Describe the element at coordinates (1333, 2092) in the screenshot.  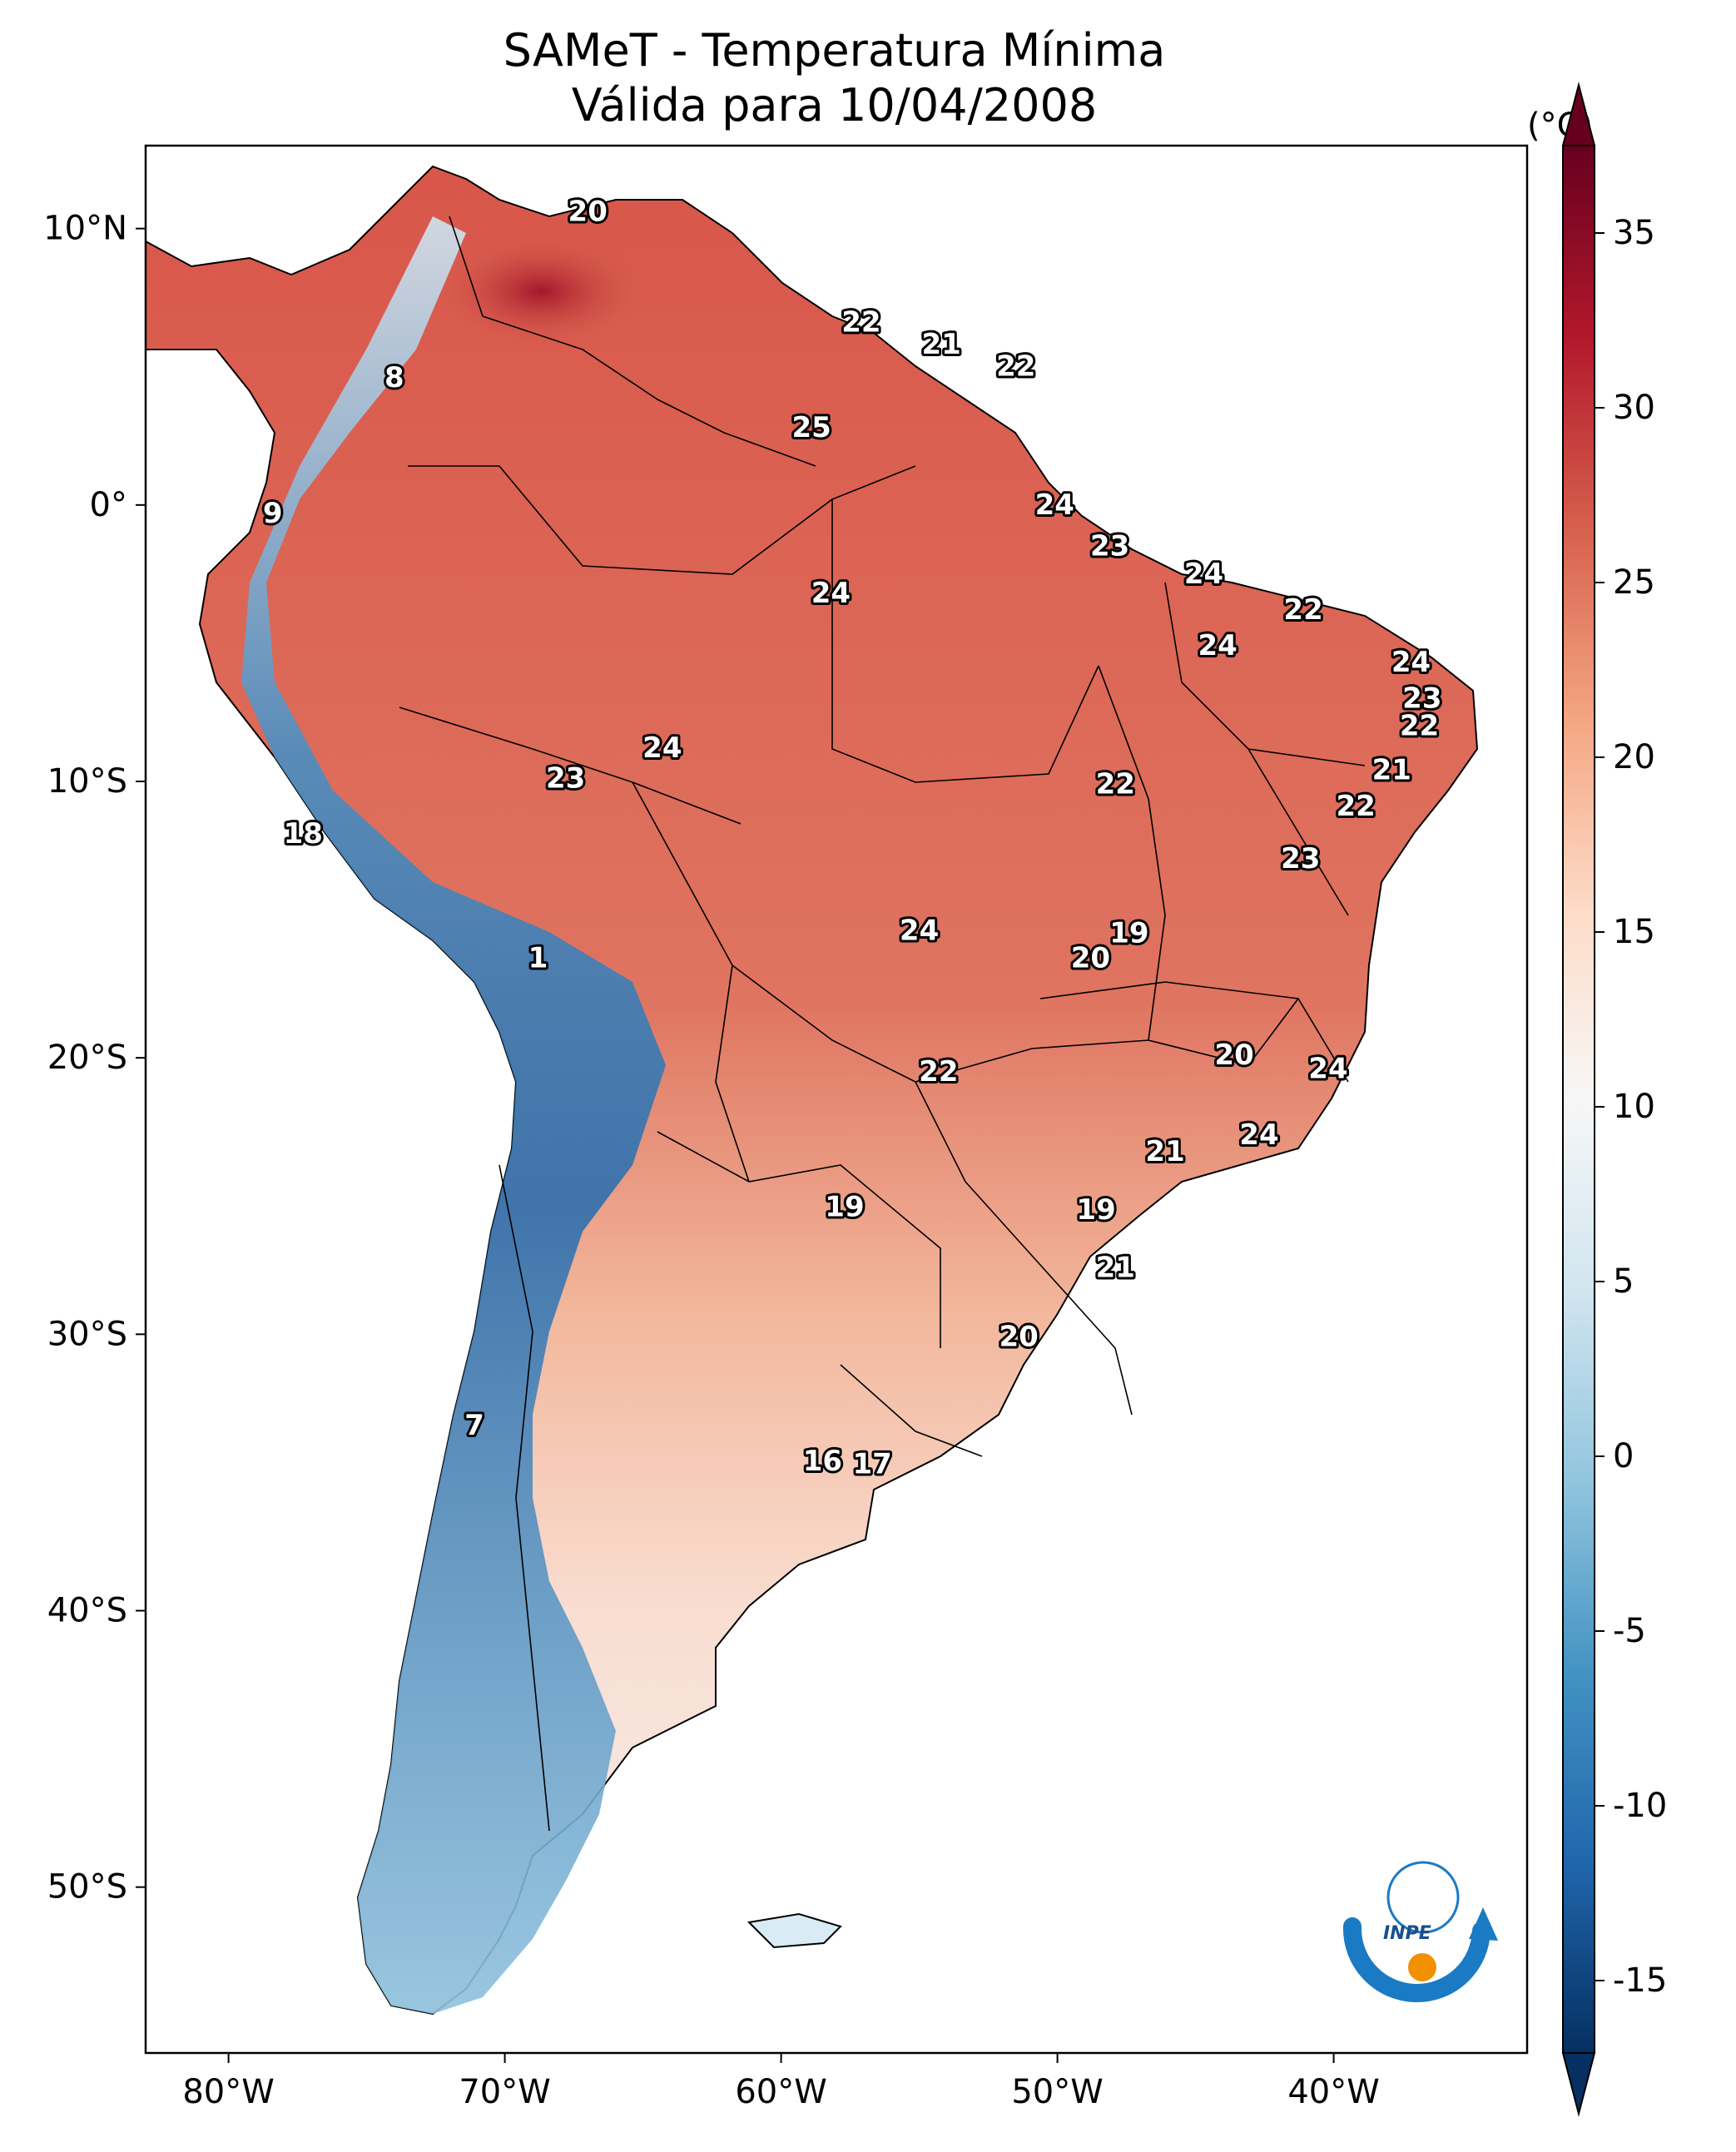
I see `lon-tick-label: 40°W` at that location.